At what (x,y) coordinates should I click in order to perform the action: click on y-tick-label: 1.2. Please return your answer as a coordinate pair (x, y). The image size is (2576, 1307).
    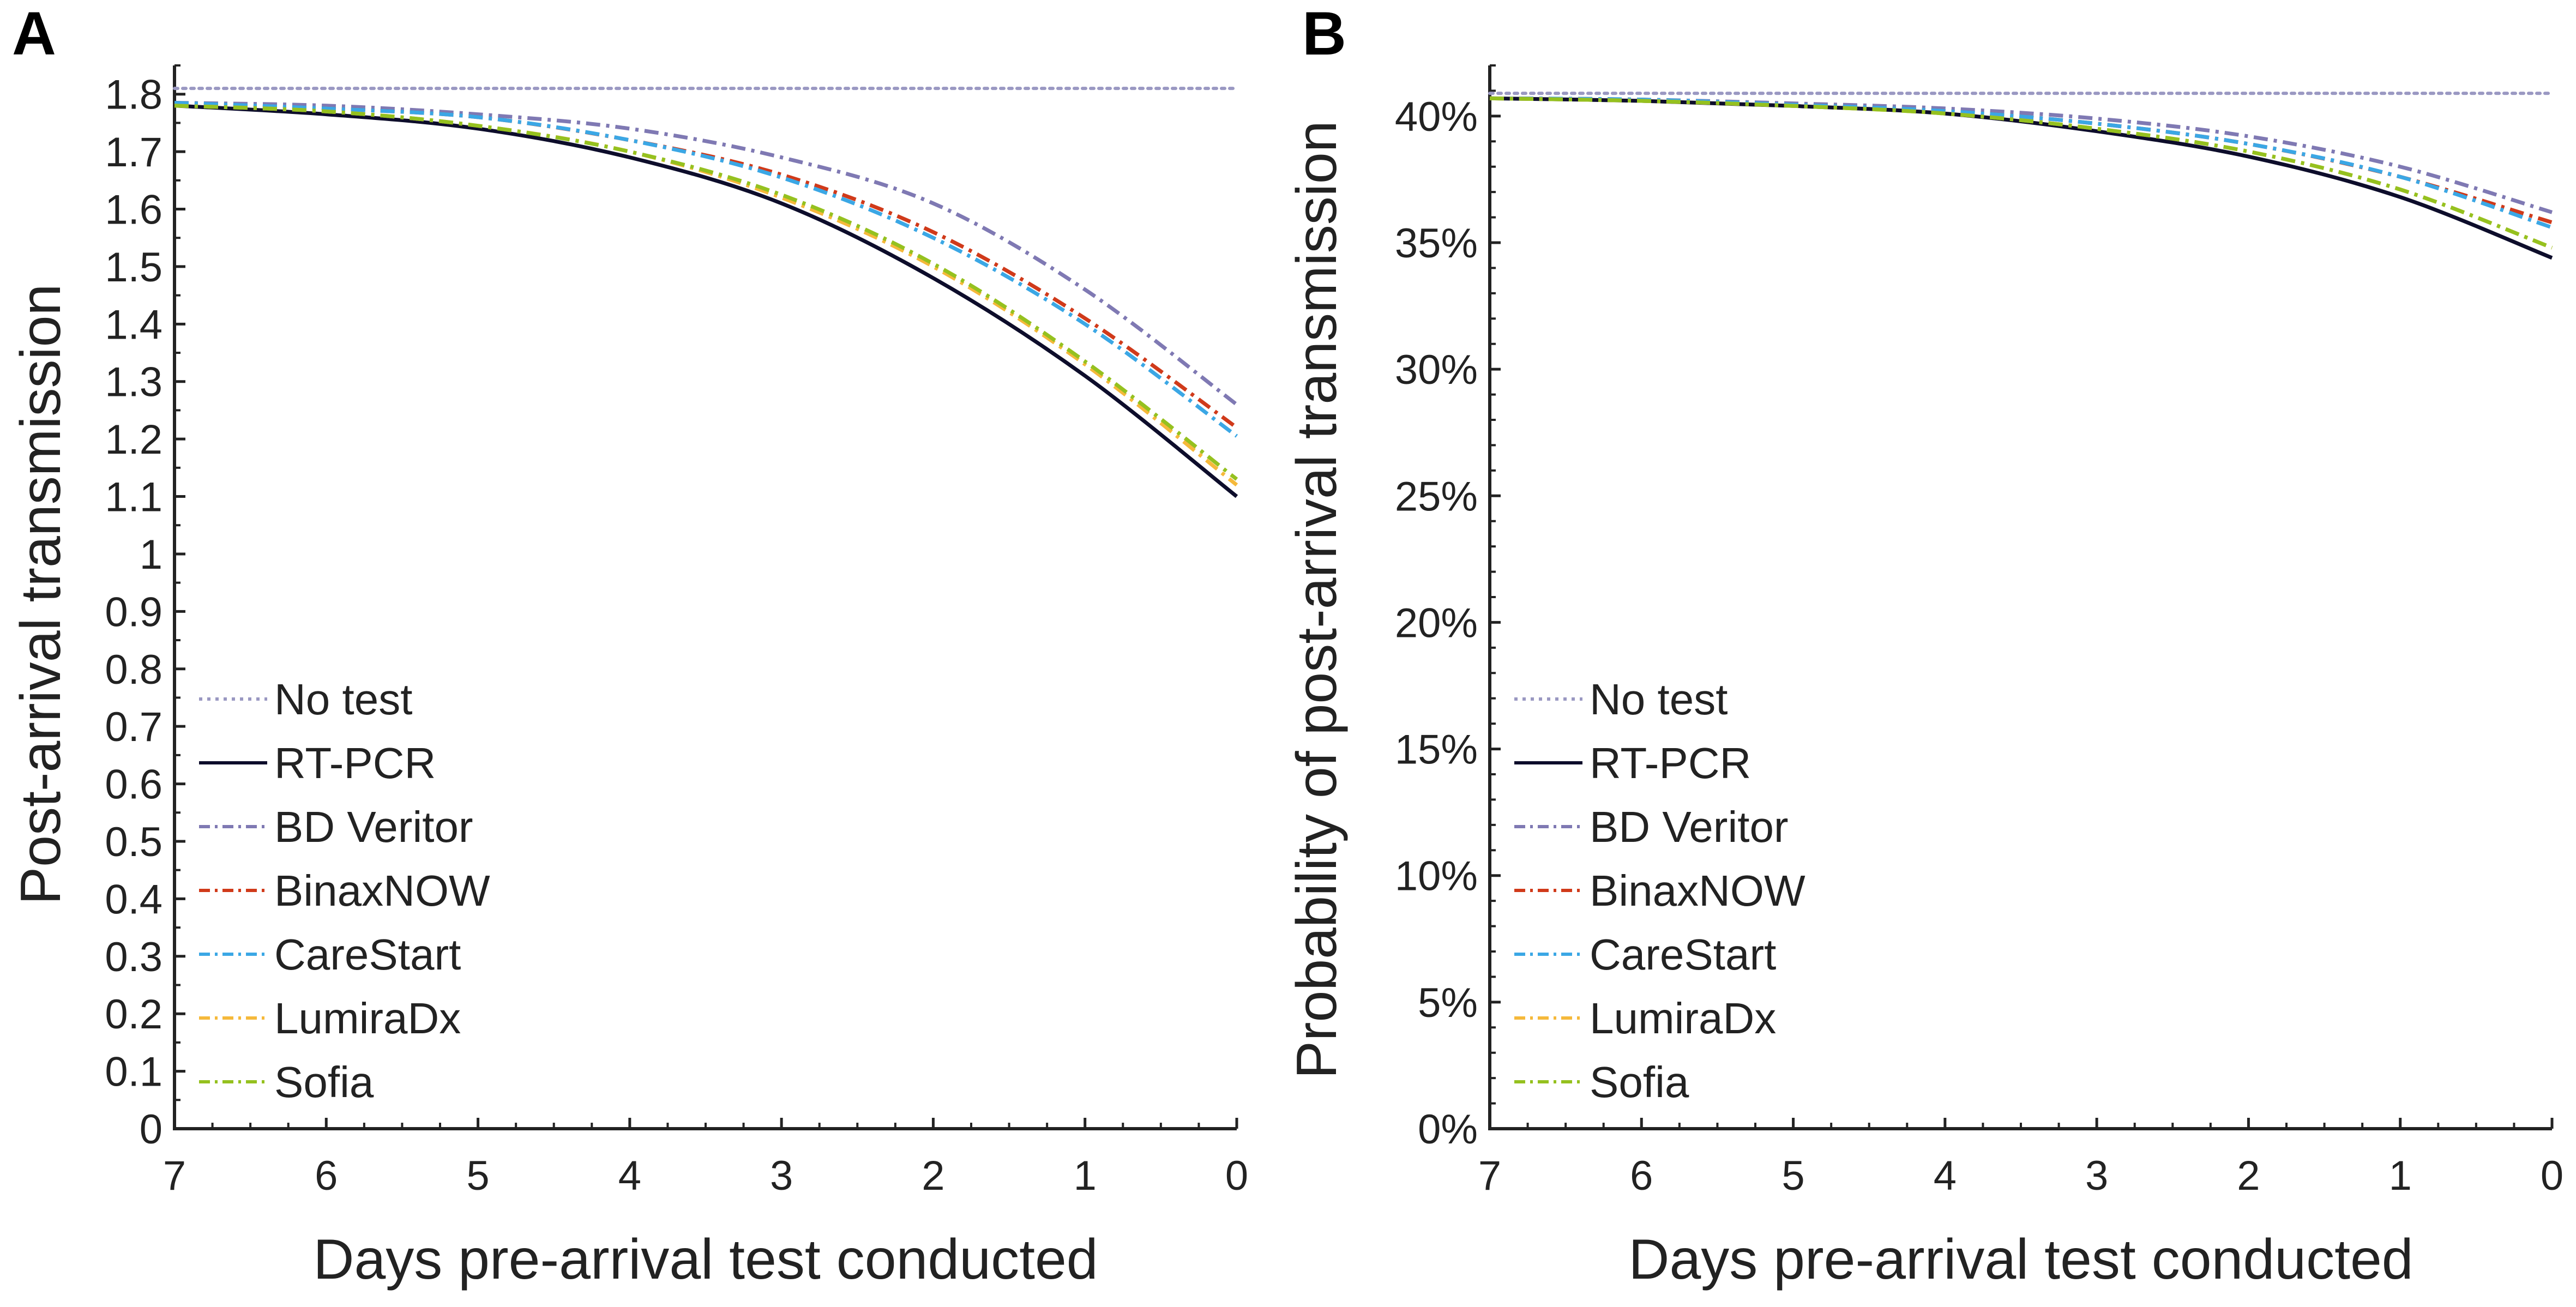
    Looking at the image, I should click on (133, 440).